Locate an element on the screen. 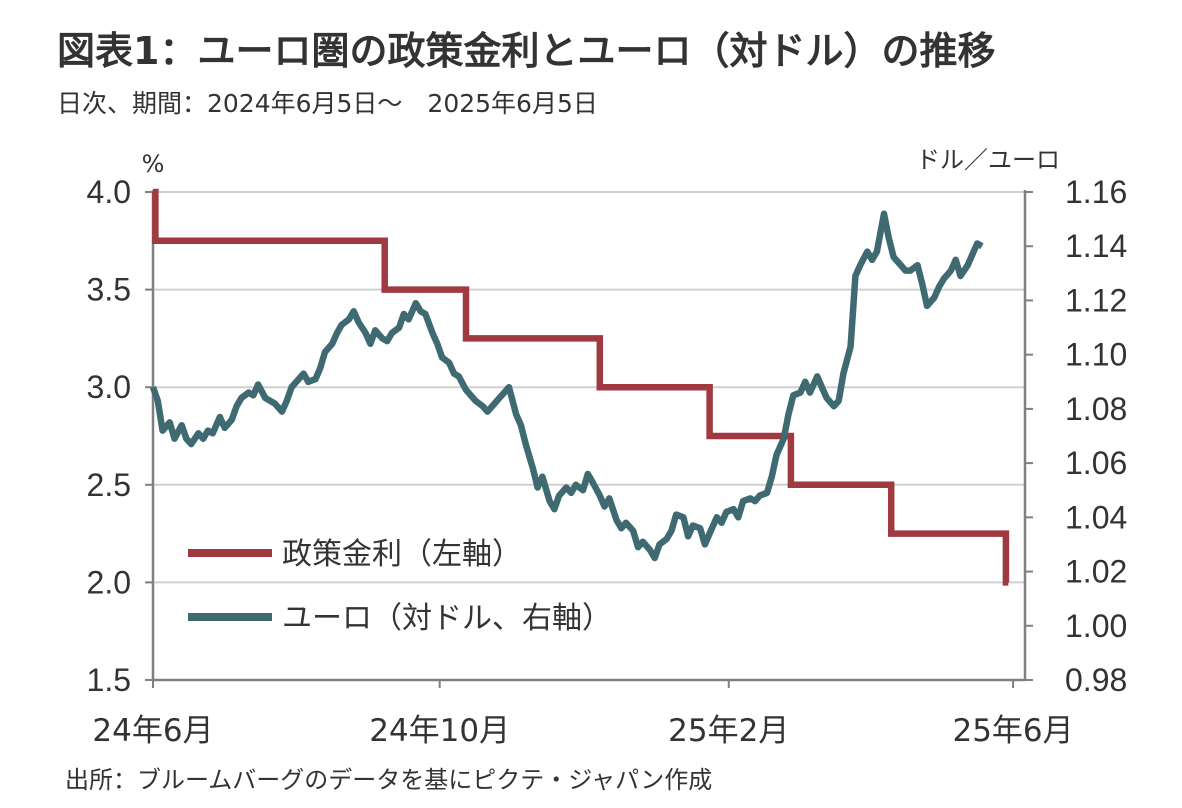 The width and height of the screenshot is (1182, 808). left-tick-label: 3.5 is located at coordinates (109, 290).